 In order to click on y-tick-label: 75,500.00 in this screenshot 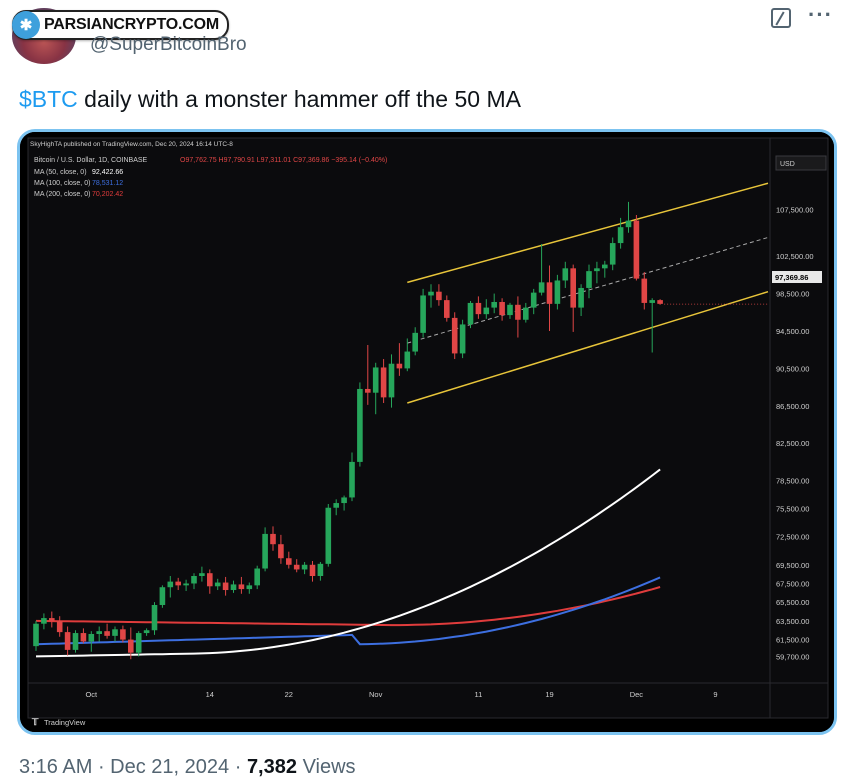, I will do `click(792, 509)`.